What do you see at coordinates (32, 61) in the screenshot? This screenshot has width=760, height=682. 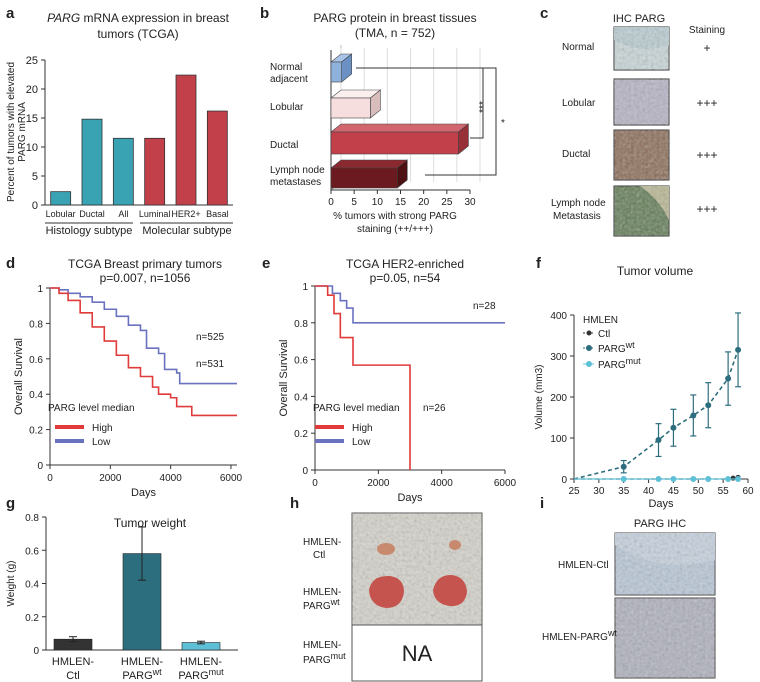 I see `a-y-tick-label: 25` at bounding box center [32, 61].